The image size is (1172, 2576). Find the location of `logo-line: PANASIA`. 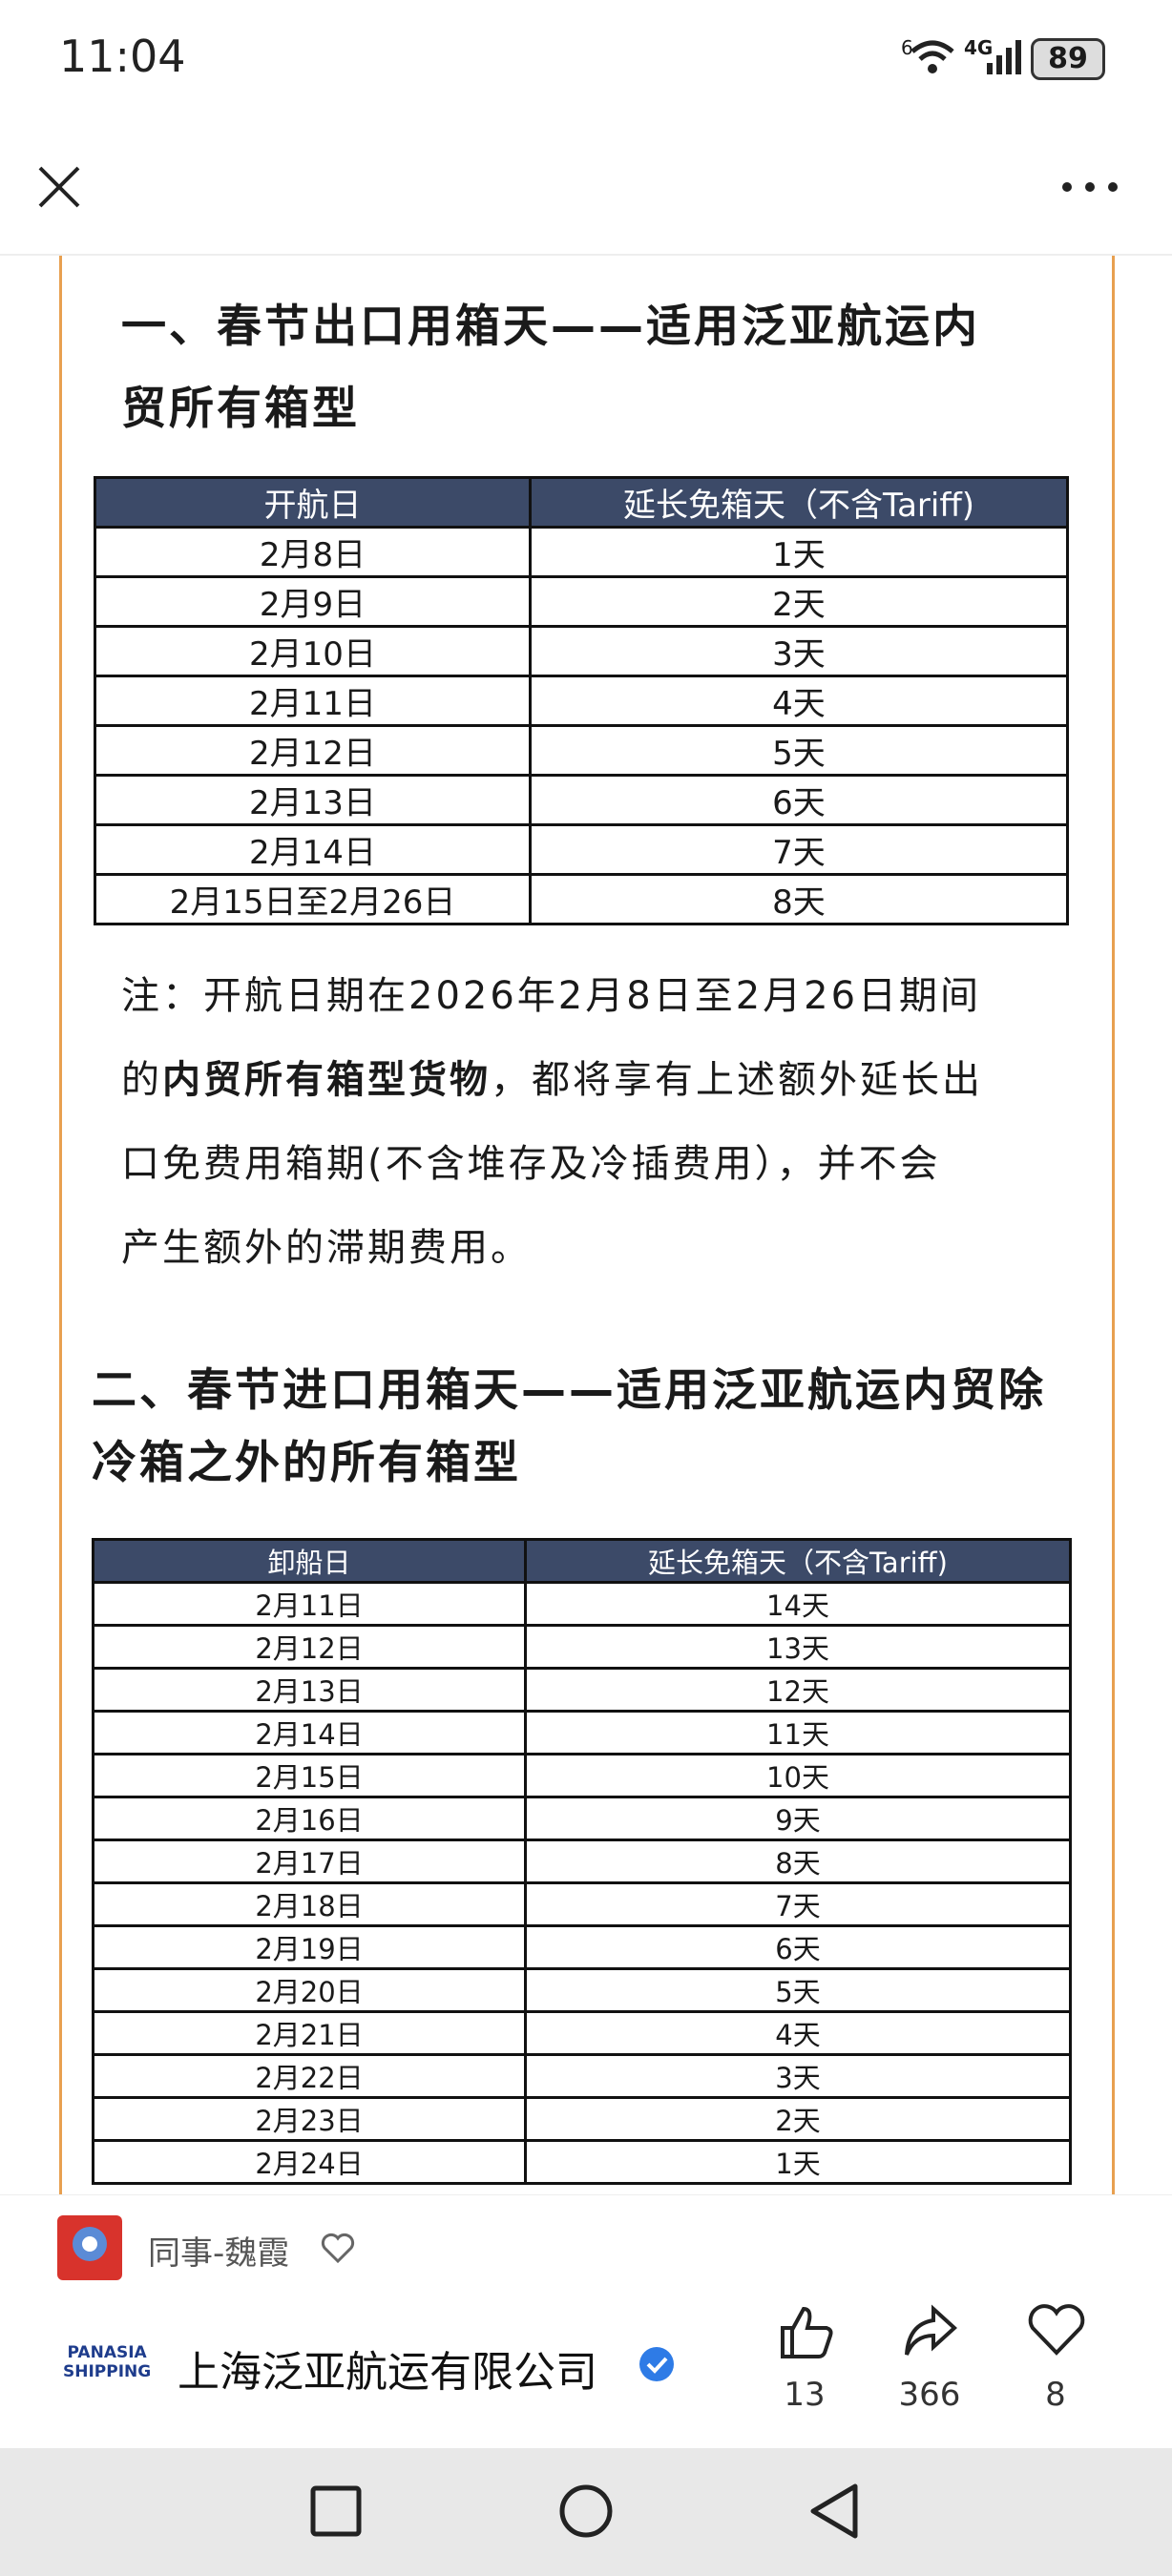

logo-line: PANASIA is located at coordinates (107, 2352).